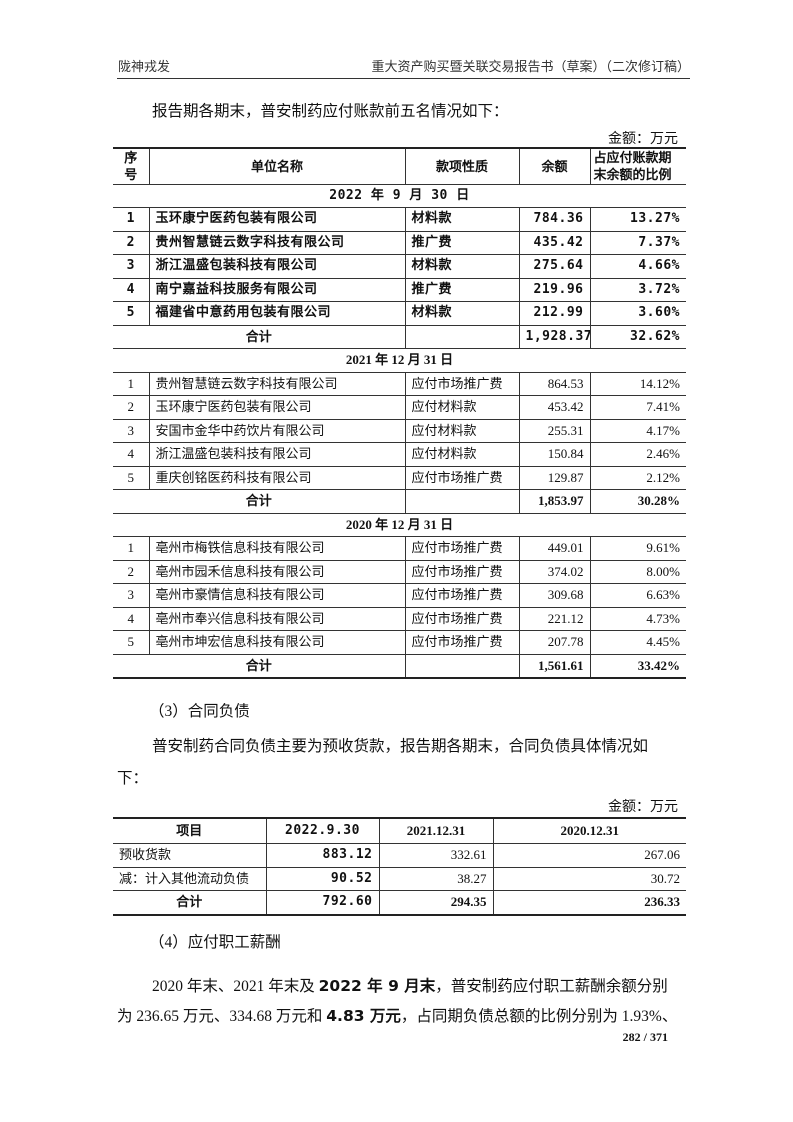 Image resolution: width=793 pixels, height=1122 pixels. I want to click on total-amount: 236.33, so click(589, 903).